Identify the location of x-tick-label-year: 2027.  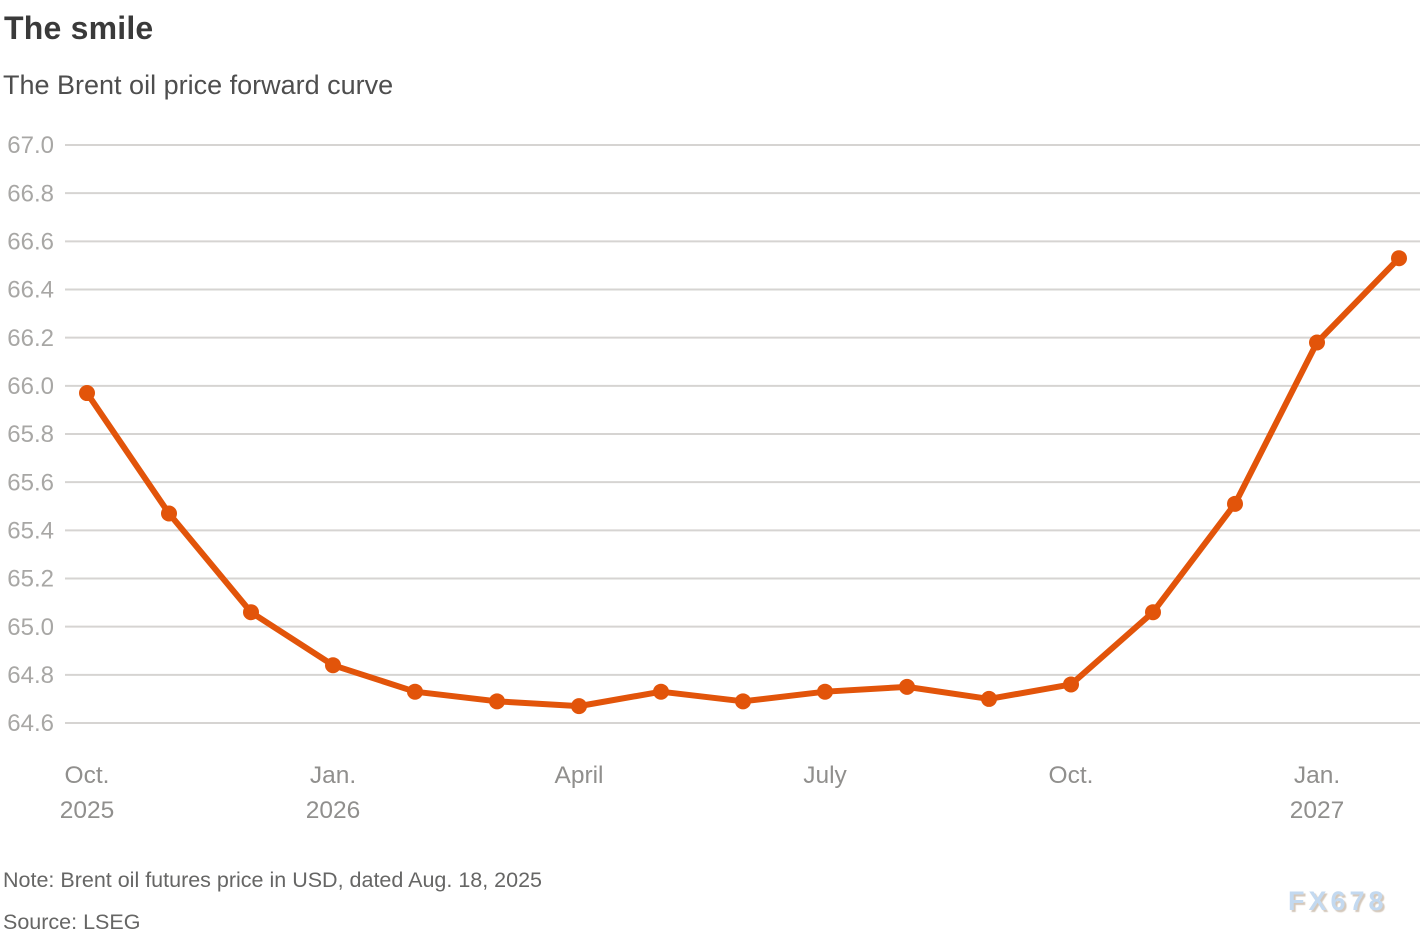
(1317, 810).